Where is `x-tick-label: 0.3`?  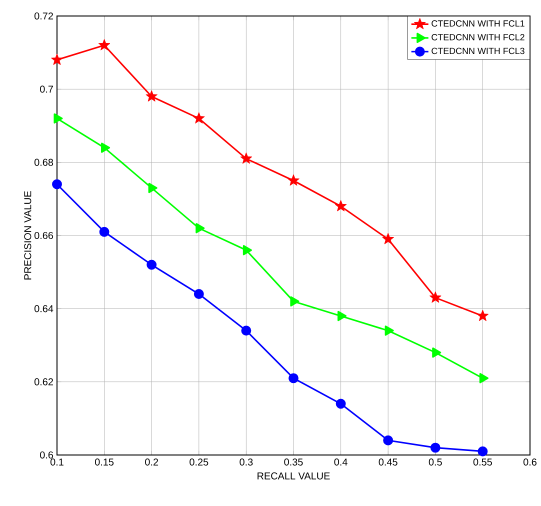 x-tick-label: 0.3 is located at coordinates (246, 462).